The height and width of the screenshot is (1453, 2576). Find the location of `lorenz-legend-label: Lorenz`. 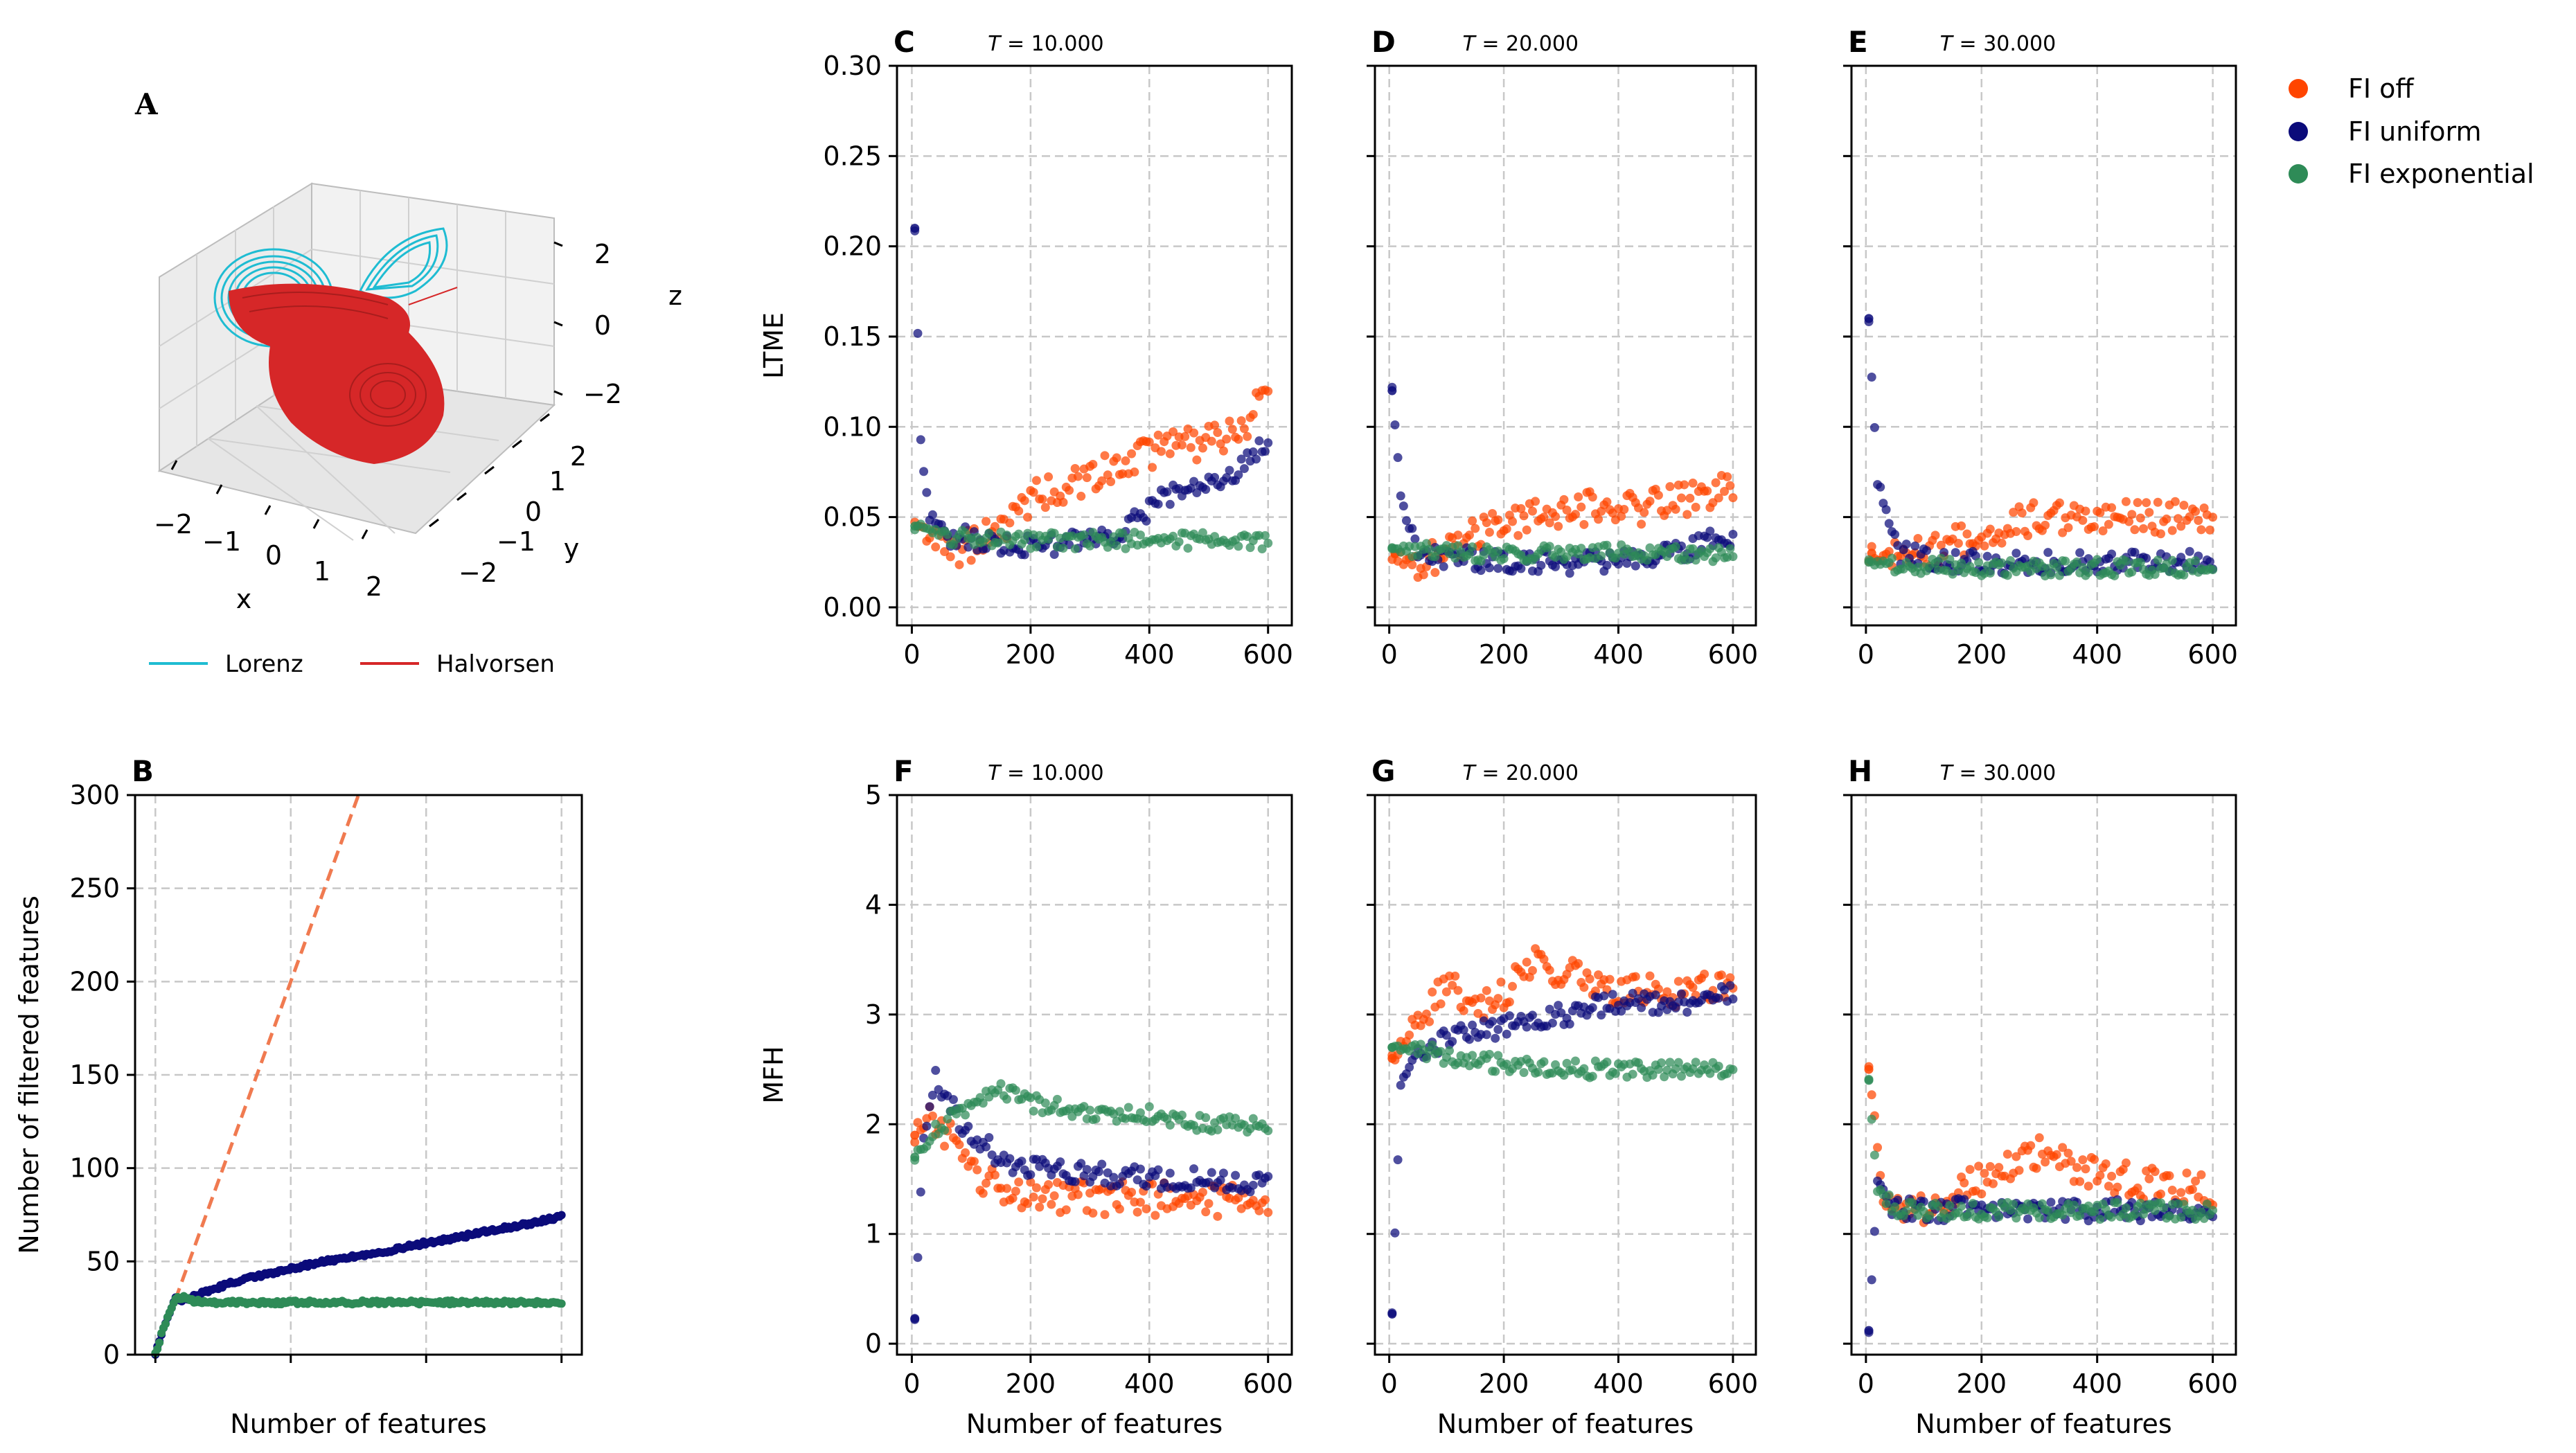

lorenz-legend-label: Lorenz is located at coordinates (264, 664).